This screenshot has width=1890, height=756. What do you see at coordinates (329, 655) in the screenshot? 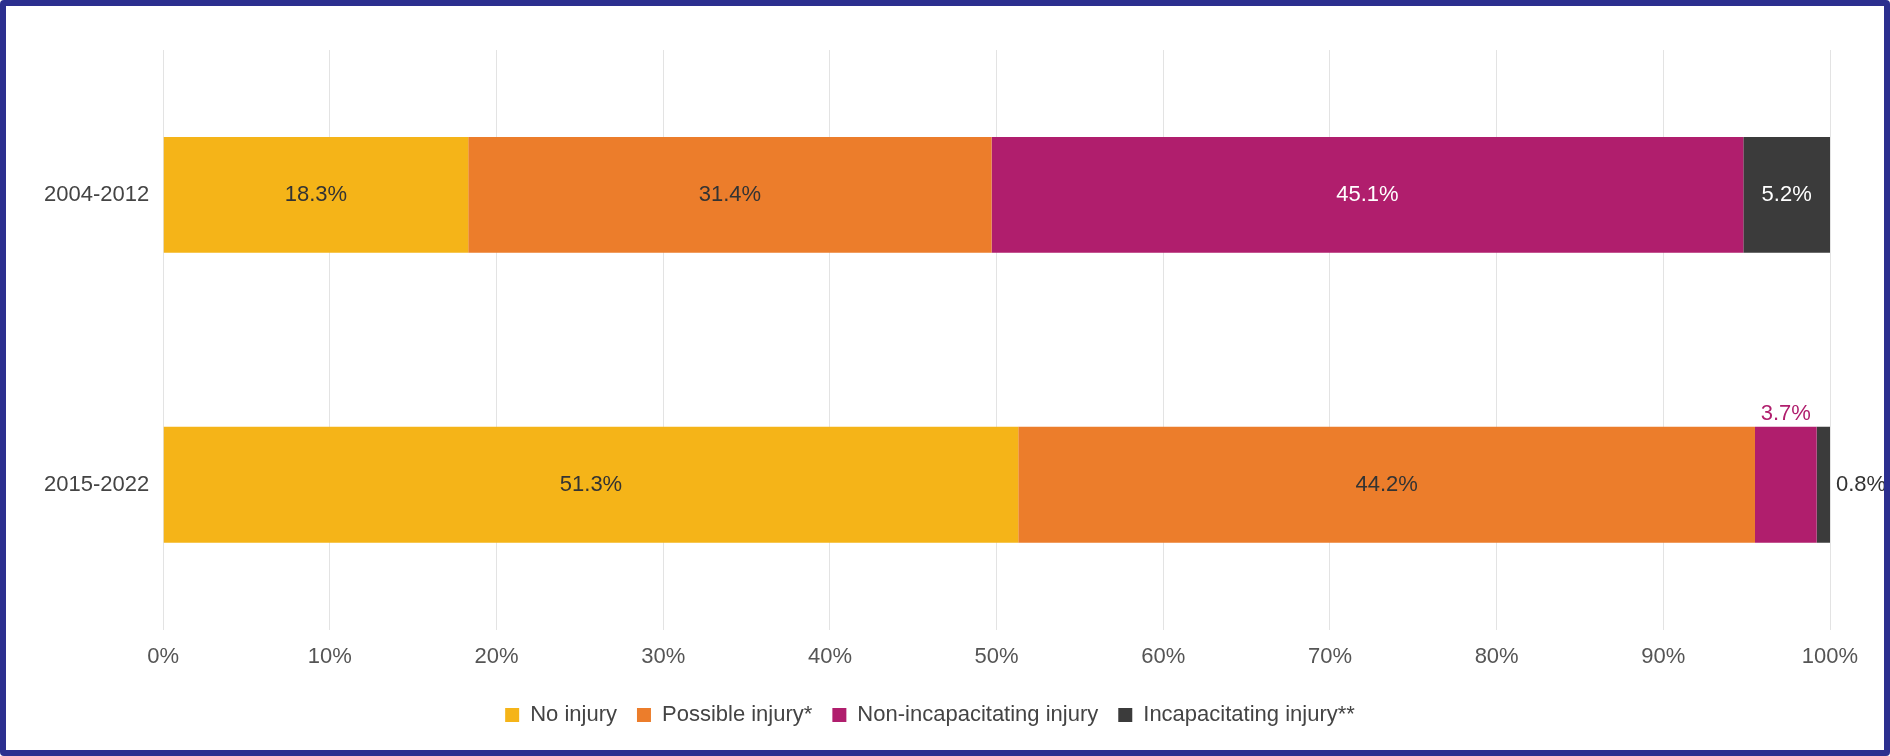
I see `x-tick-label: 10%` at bounding box center [329, 655].